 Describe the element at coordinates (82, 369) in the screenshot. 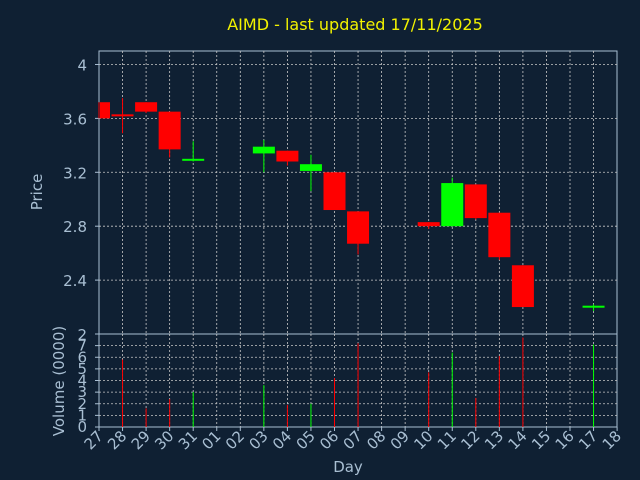

I see `volume-tick-label: 5` at that location.